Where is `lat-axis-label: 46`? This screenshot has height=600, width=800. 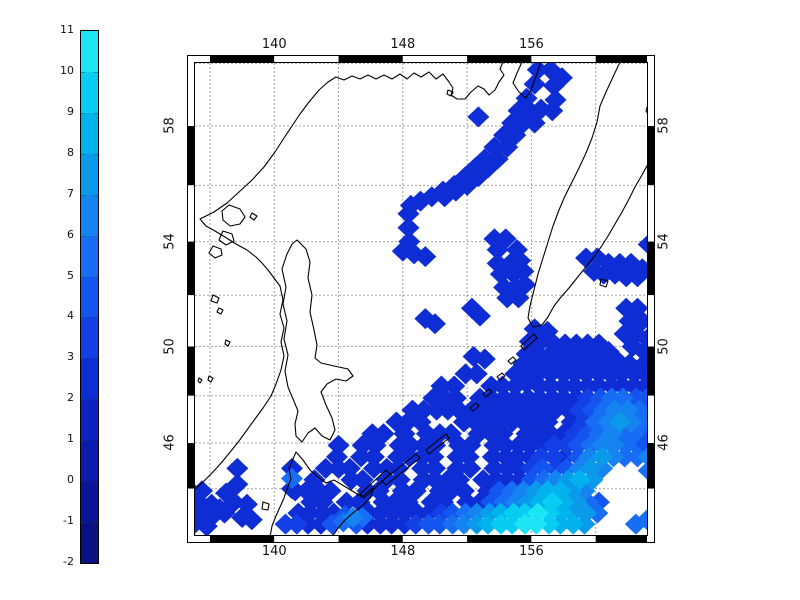 lat-axis-label: 46 is located at coordinates (664, 442).